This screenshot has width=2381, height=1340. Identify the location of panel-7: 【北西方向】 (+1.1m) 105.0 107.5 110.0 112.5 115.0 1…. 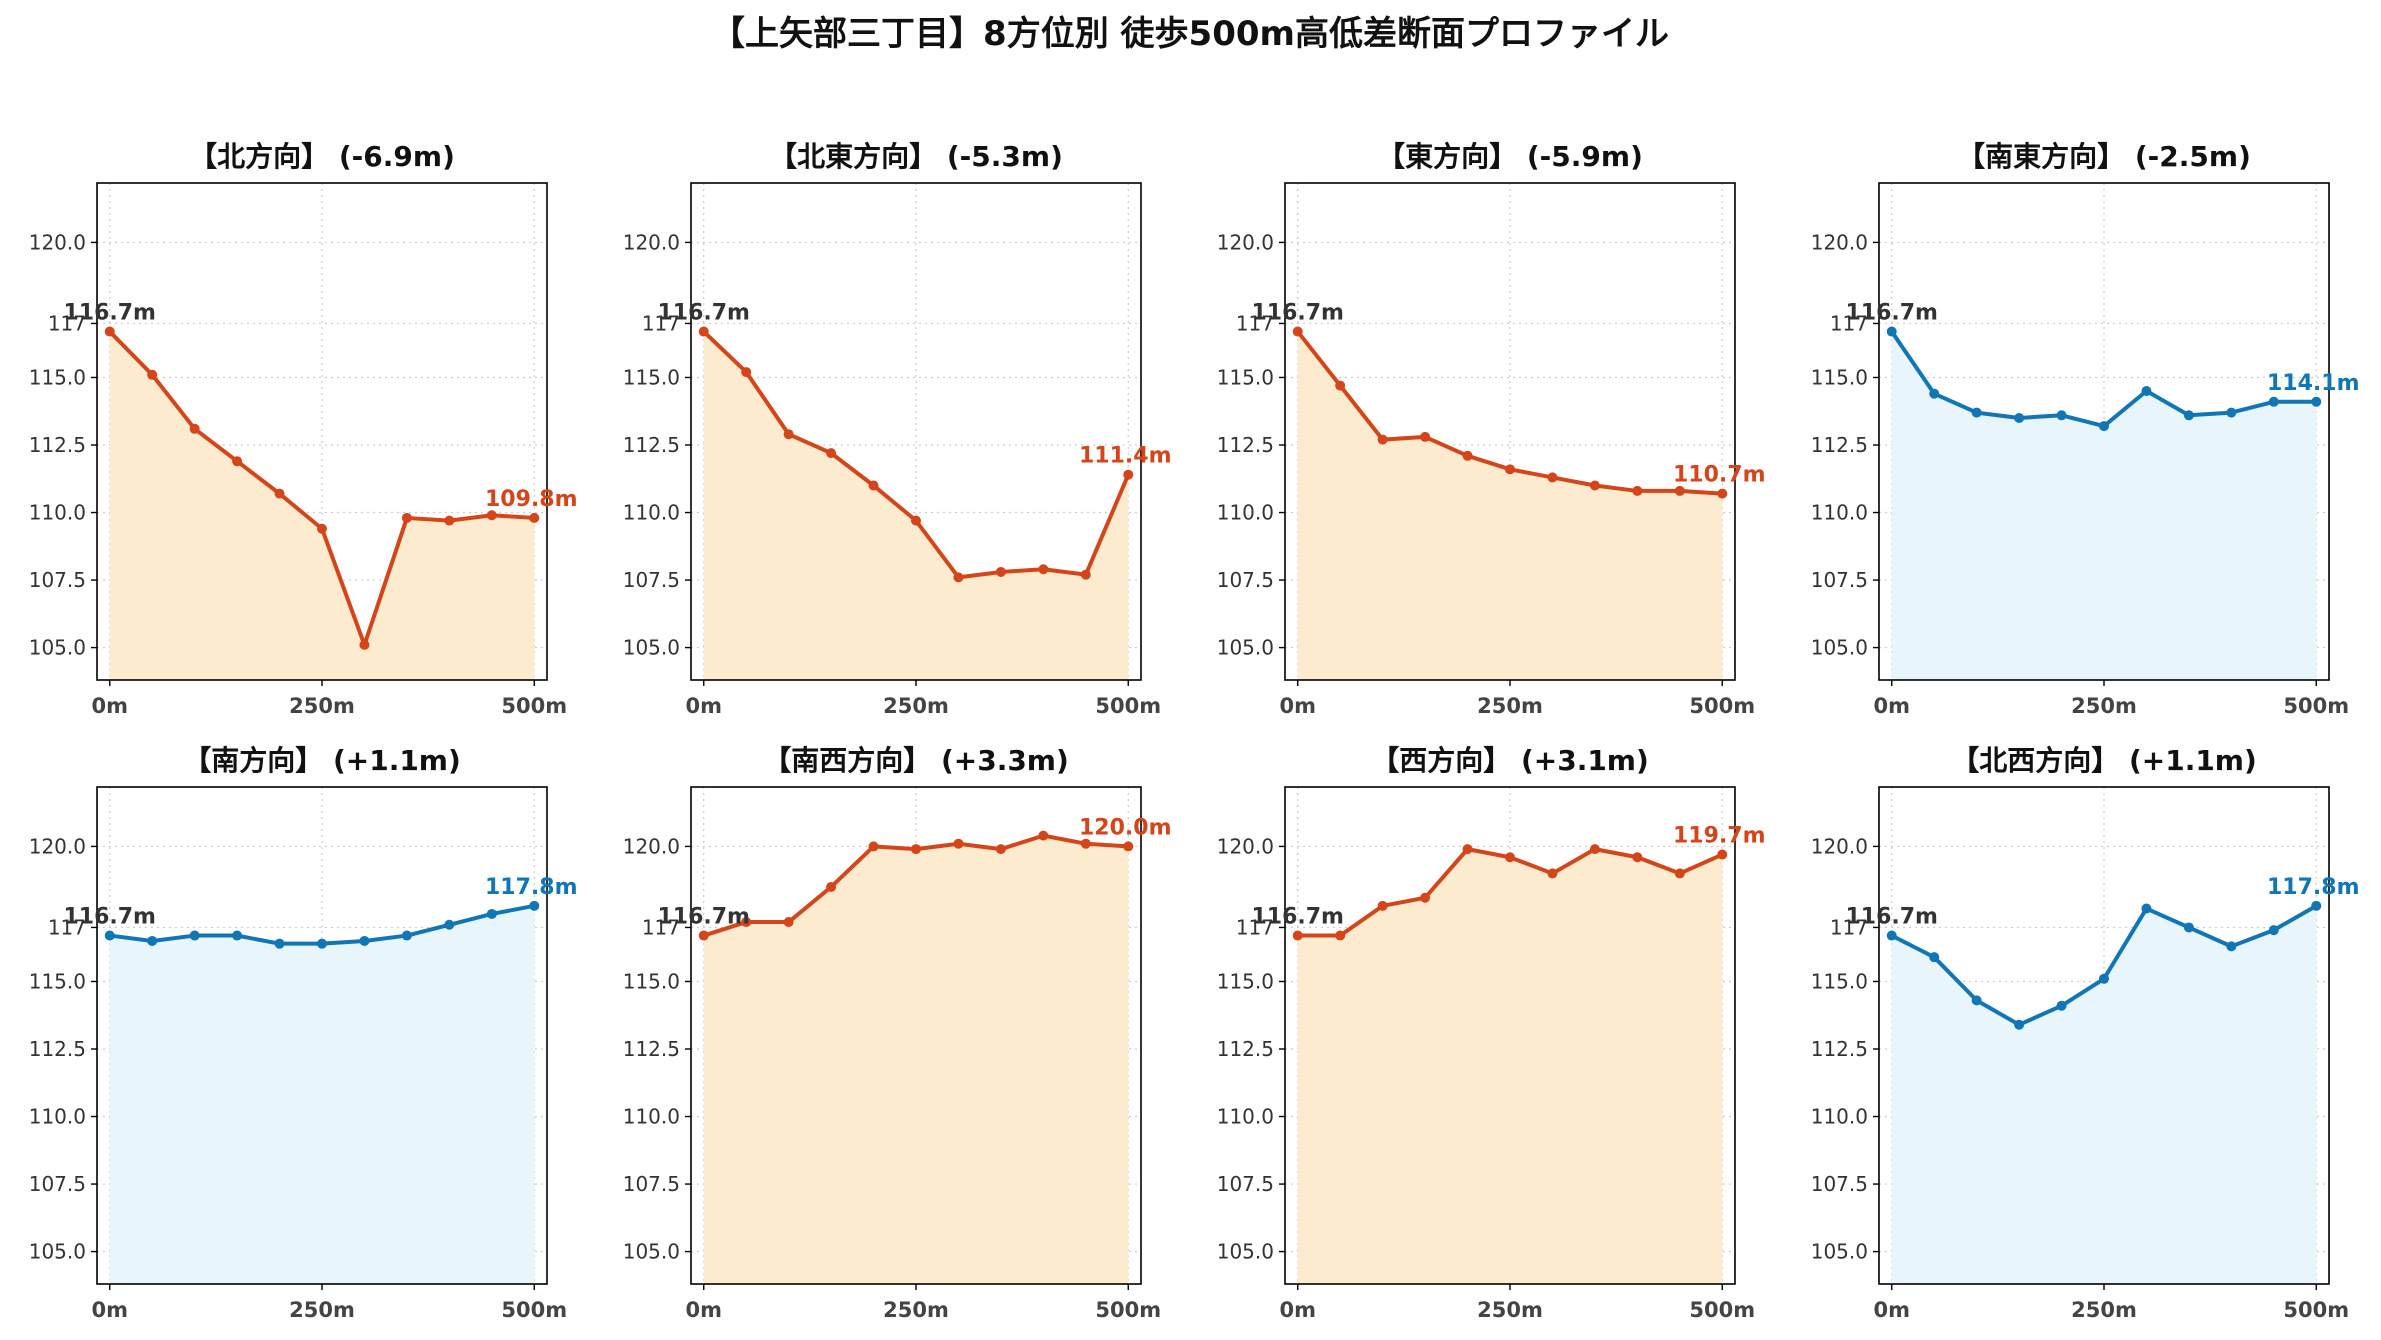
(2085, 1033).